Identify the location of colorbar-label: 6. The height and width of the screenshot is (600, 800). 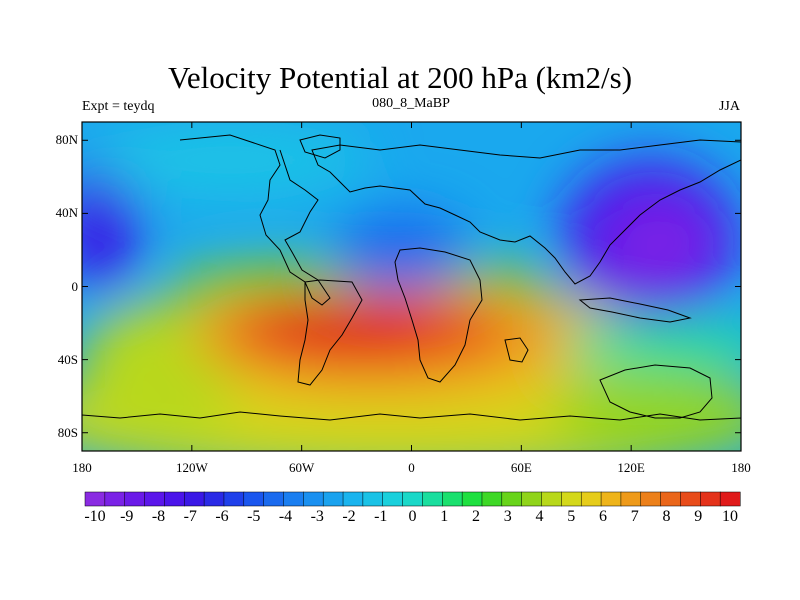
(603, 516).